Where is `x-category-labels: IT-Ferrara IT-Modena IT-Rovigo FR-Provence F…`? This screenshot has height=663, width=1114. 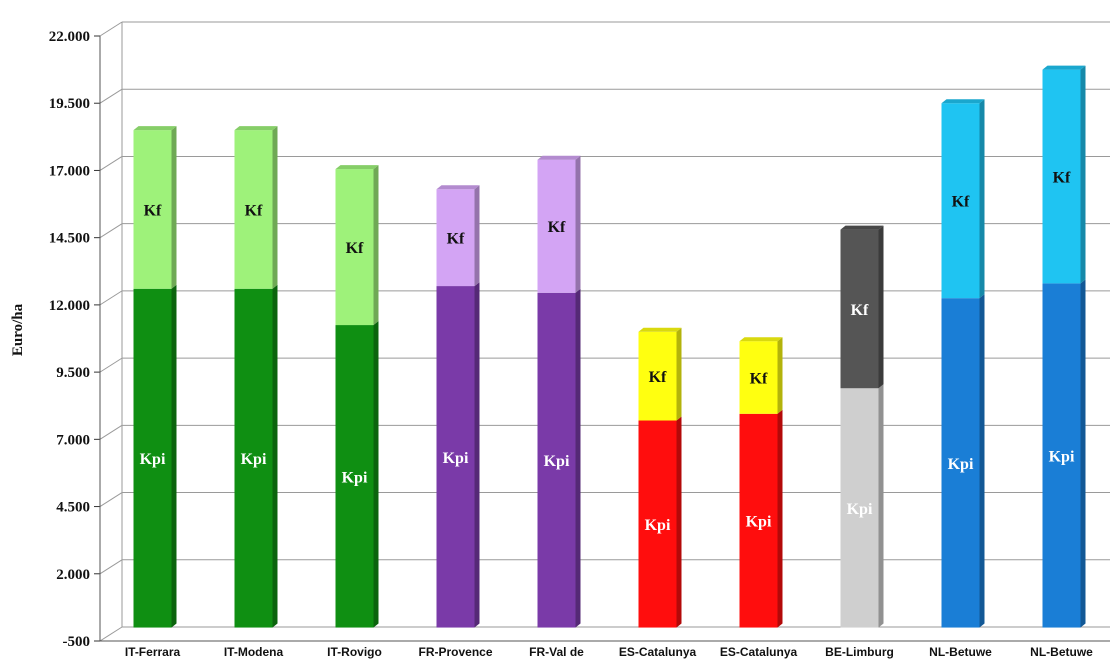 x-category-labels: IT-Ferrara IT-Modena IT-Rovigo FR-Provence F… is located at coordinates (613, 654).